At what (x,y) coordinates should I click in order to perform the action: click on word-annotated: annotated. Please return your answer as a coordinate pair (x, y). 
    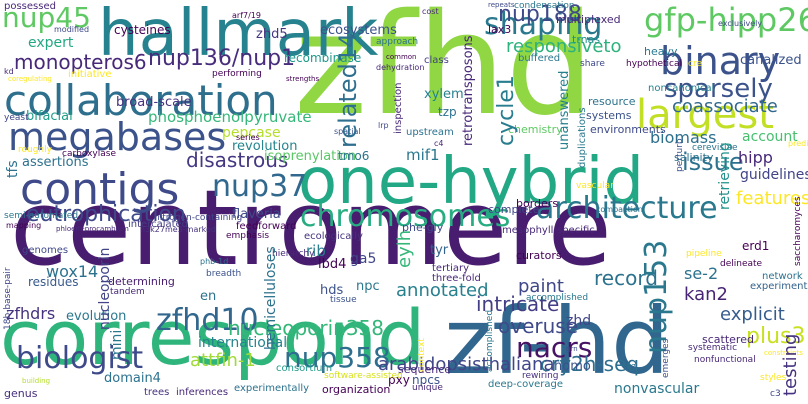
    Looking at the image, I should click on (442, 290).